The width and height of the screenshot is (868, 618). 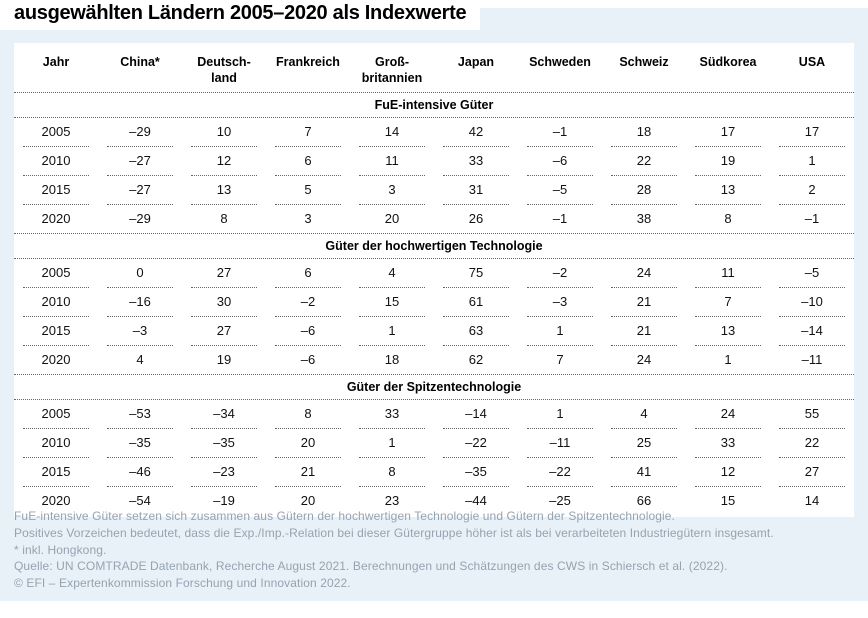 I want to click on value-cell: –54, so click(x=140, y=500).